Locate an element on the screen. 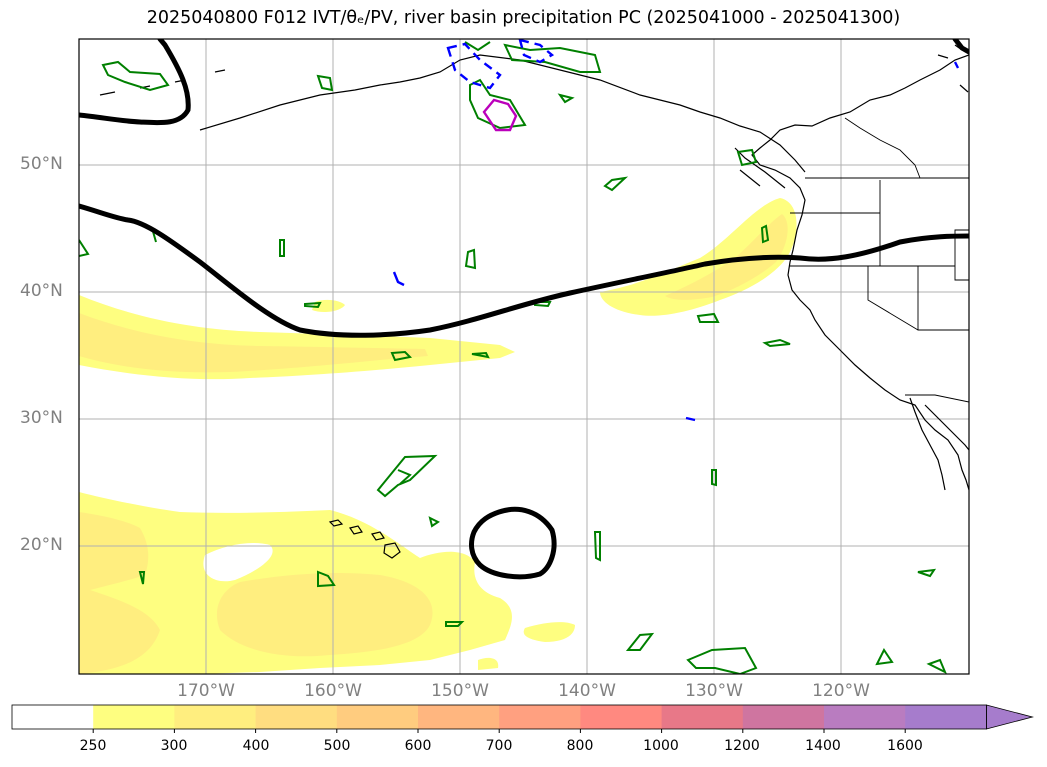  strong-pv-contour is located at coordinates (500, 115).